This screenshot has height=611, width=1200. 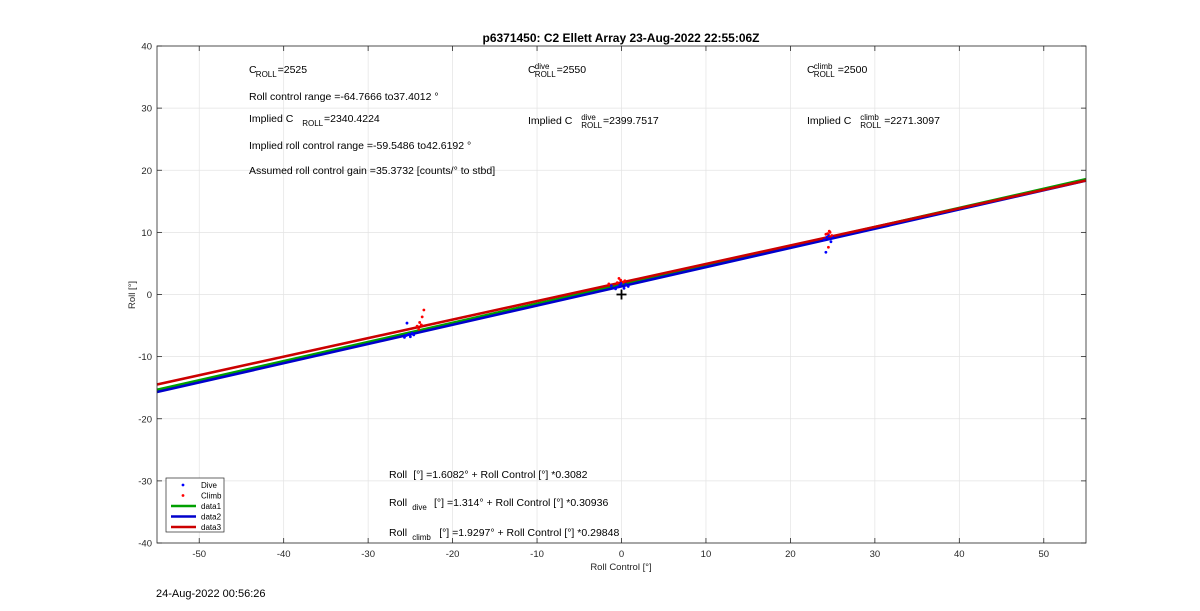 What do you see at coordinates (875, 554) in the screenshot?
I see `x-tick-label: 30` at bounding box center [875, 554].